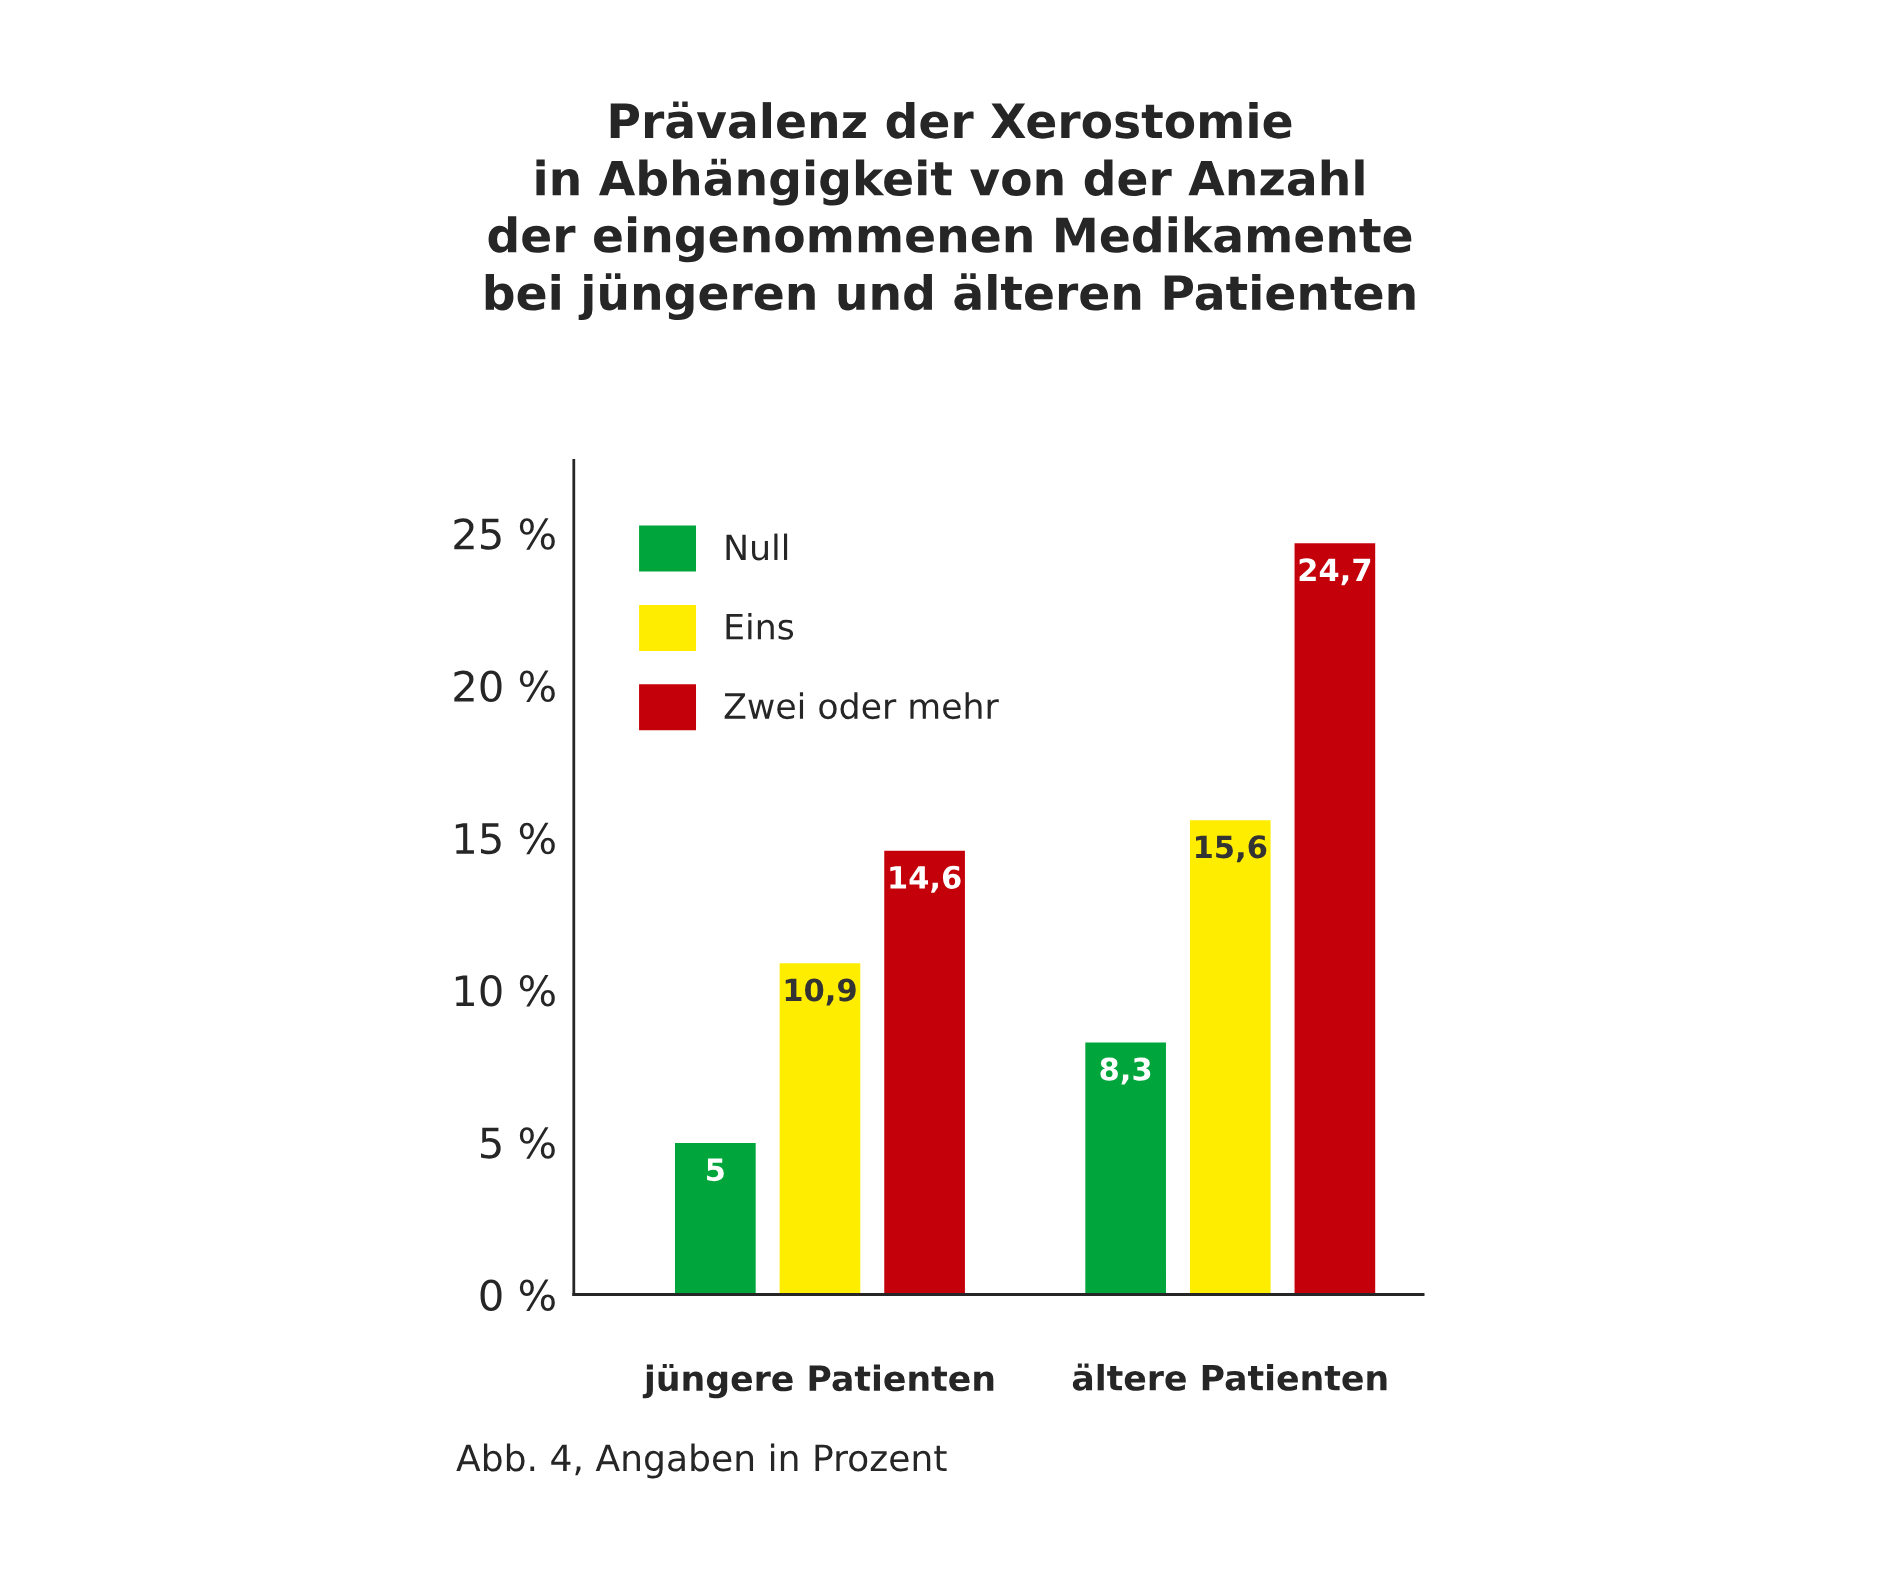 Image resolution: width=1900 pixels, height=1571 pixels. Describe the element at coordinates (760, 626) in the screenshot. I see `legend-label: Eins` at that location.